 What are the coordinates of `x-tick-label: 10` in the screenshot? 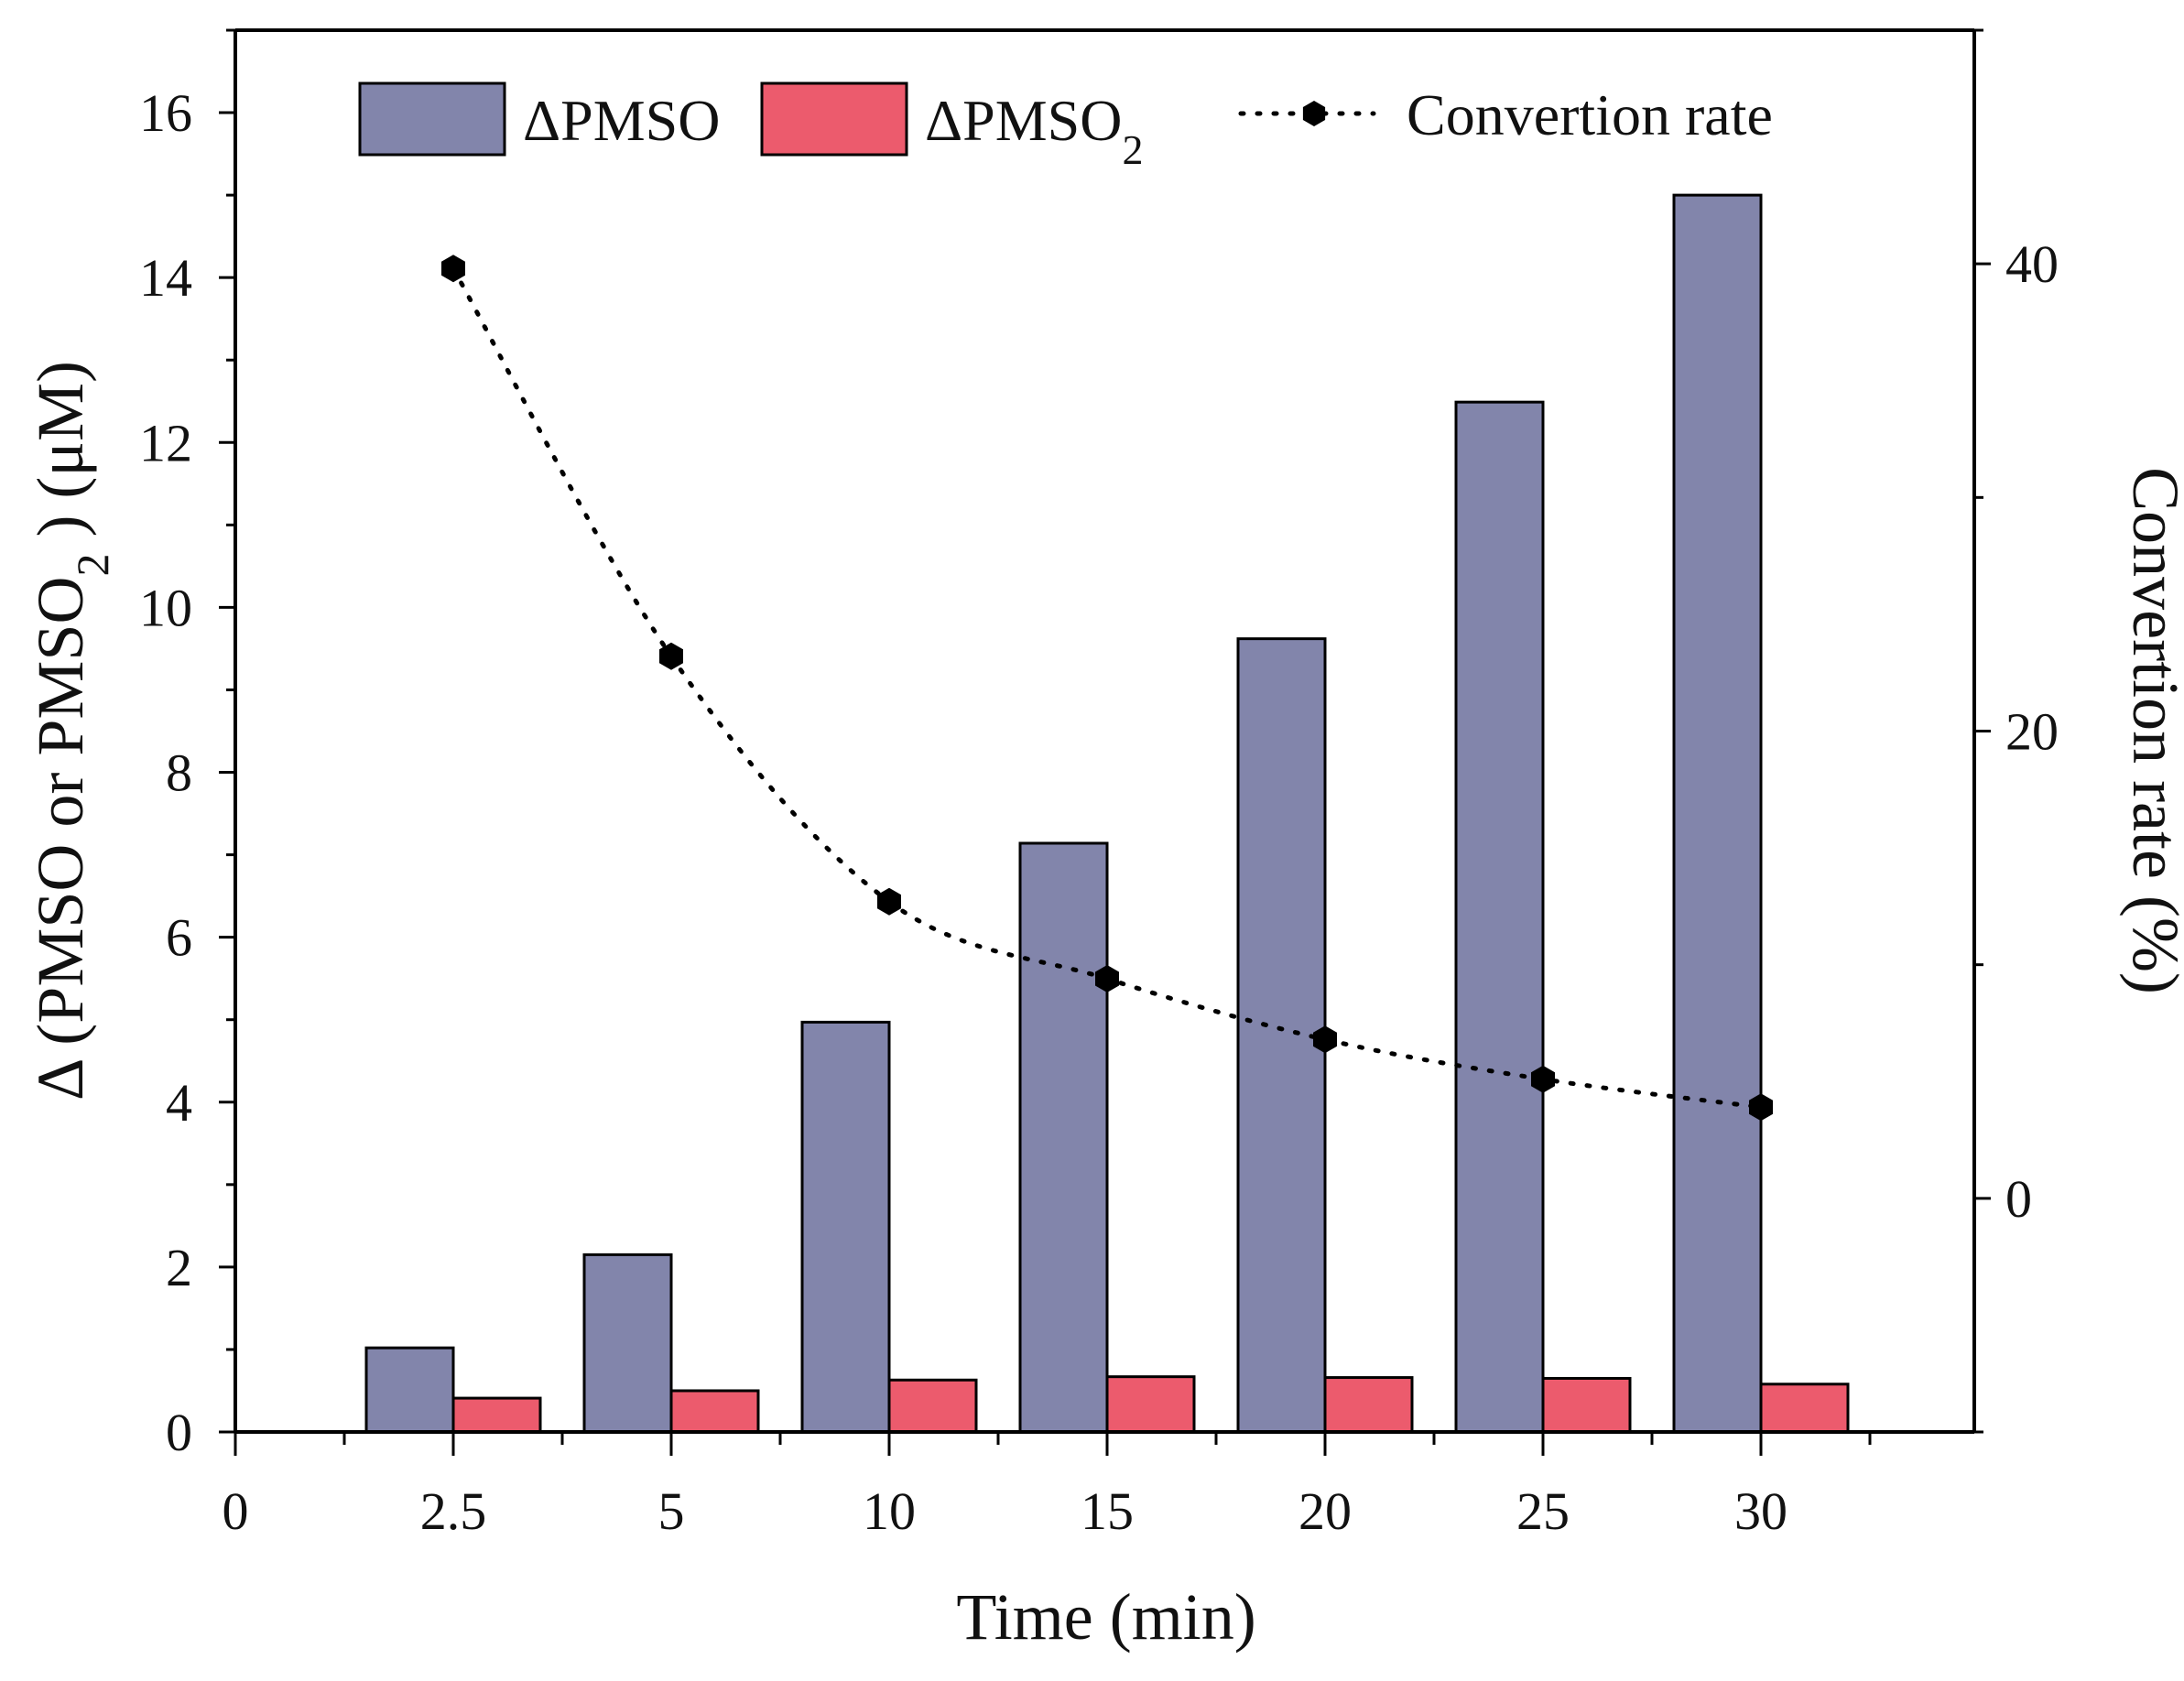 It's located at (889, 1511).